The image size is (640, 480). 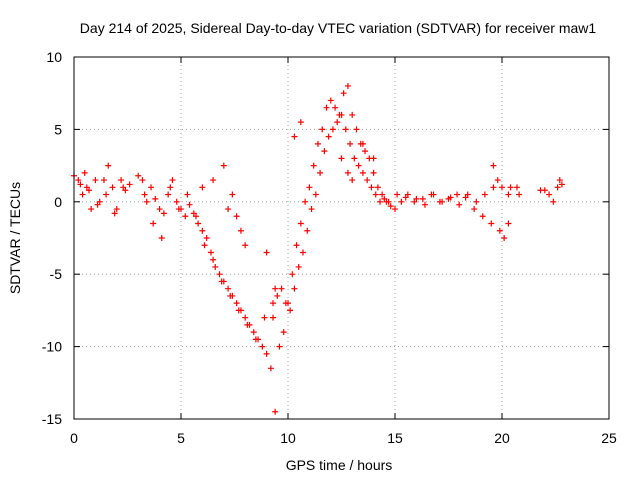 What do you see at coordinates (52, 419) in the screenshot?
I see `y-tick-label: -15` at bounding box center [52, 419].